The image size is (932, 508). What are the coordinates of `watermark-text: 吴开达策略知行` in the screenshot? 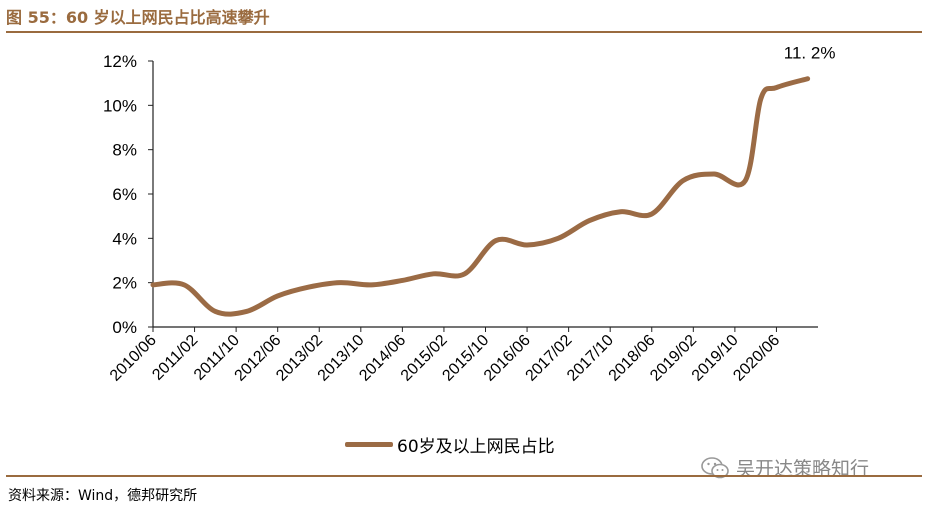 It's located at (803, 469).